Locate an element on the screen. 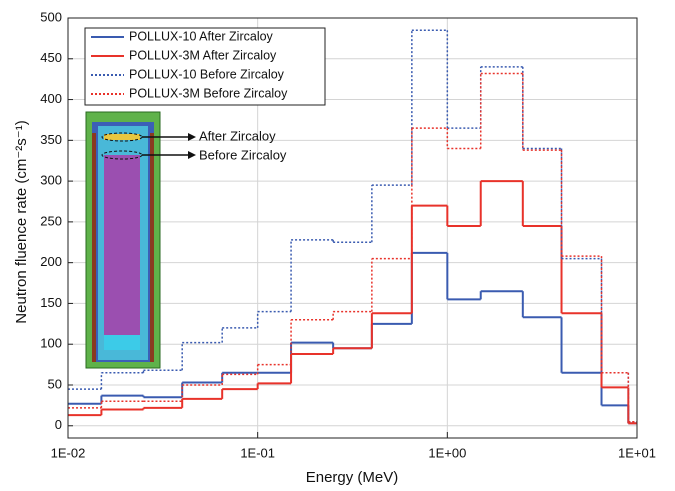  y-tick-label: 450 is located at coordinates (51, 57).